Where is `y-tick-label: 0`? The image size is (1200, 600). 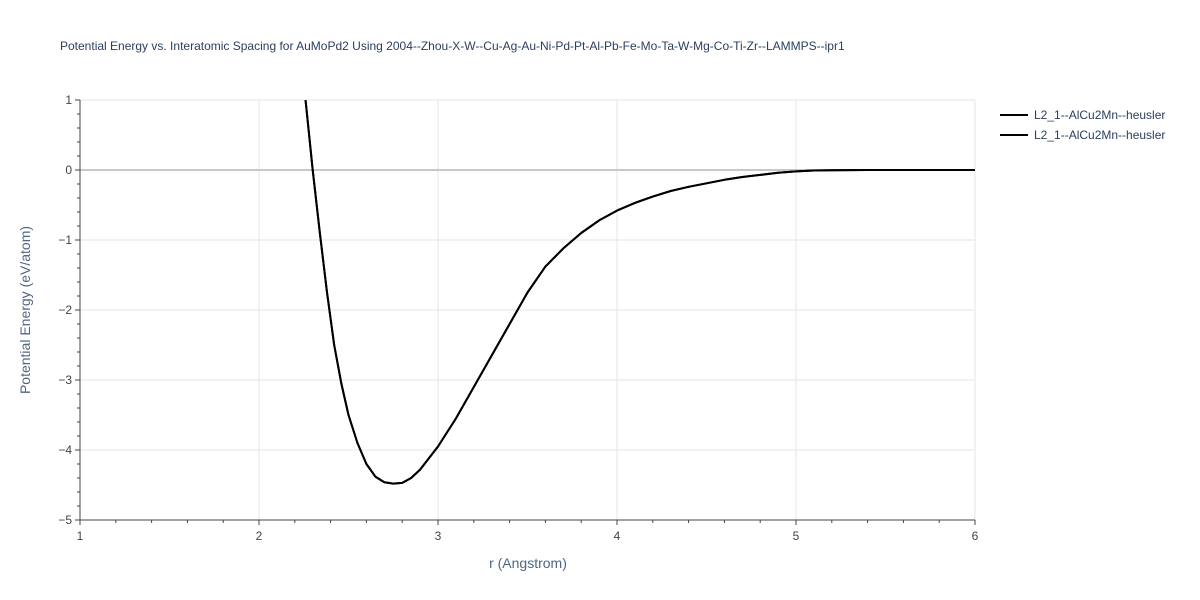 y-tick-label: 0 is located at coordinates (68, 170).